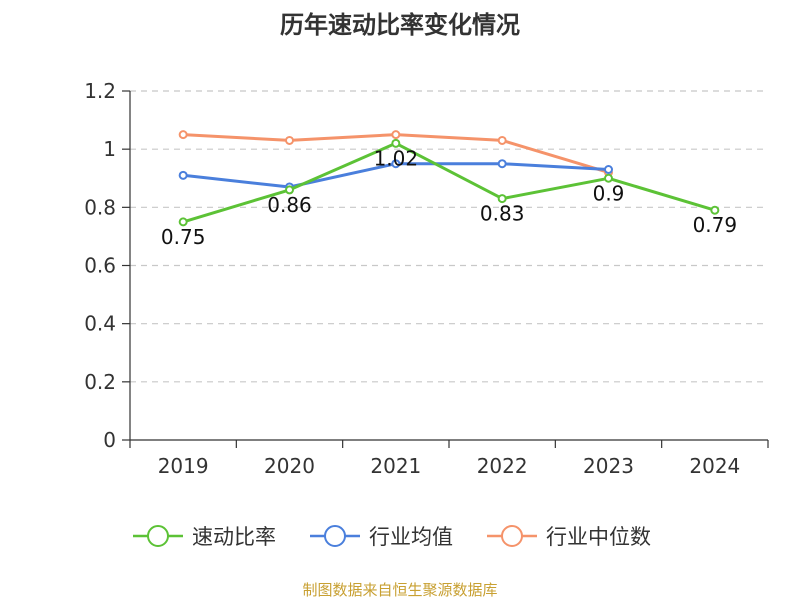 This screenshot has width=800, height=600. What do you see at coordinates (609, 193) in the screenshot?
I see `data-label: 0.9` at bounding box center [609, 193].